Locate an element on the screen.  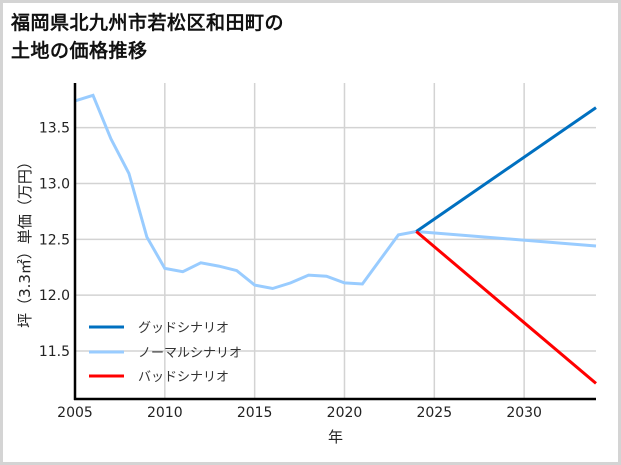
y-axis-ticks: 11.5 12.0 12.5 13.0 13.5 is located at coordinates (54, 240).